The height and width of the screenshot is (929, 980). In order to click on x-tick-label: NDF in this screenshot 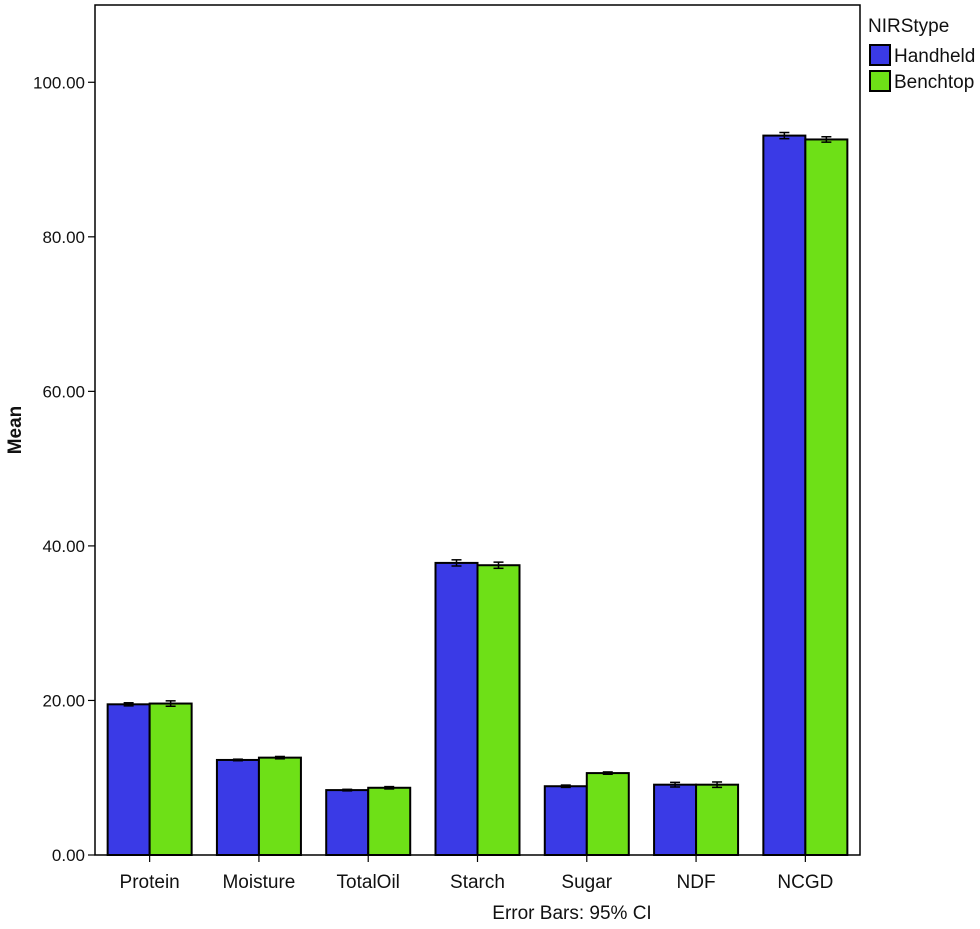, I will do `click(696, 882)`.